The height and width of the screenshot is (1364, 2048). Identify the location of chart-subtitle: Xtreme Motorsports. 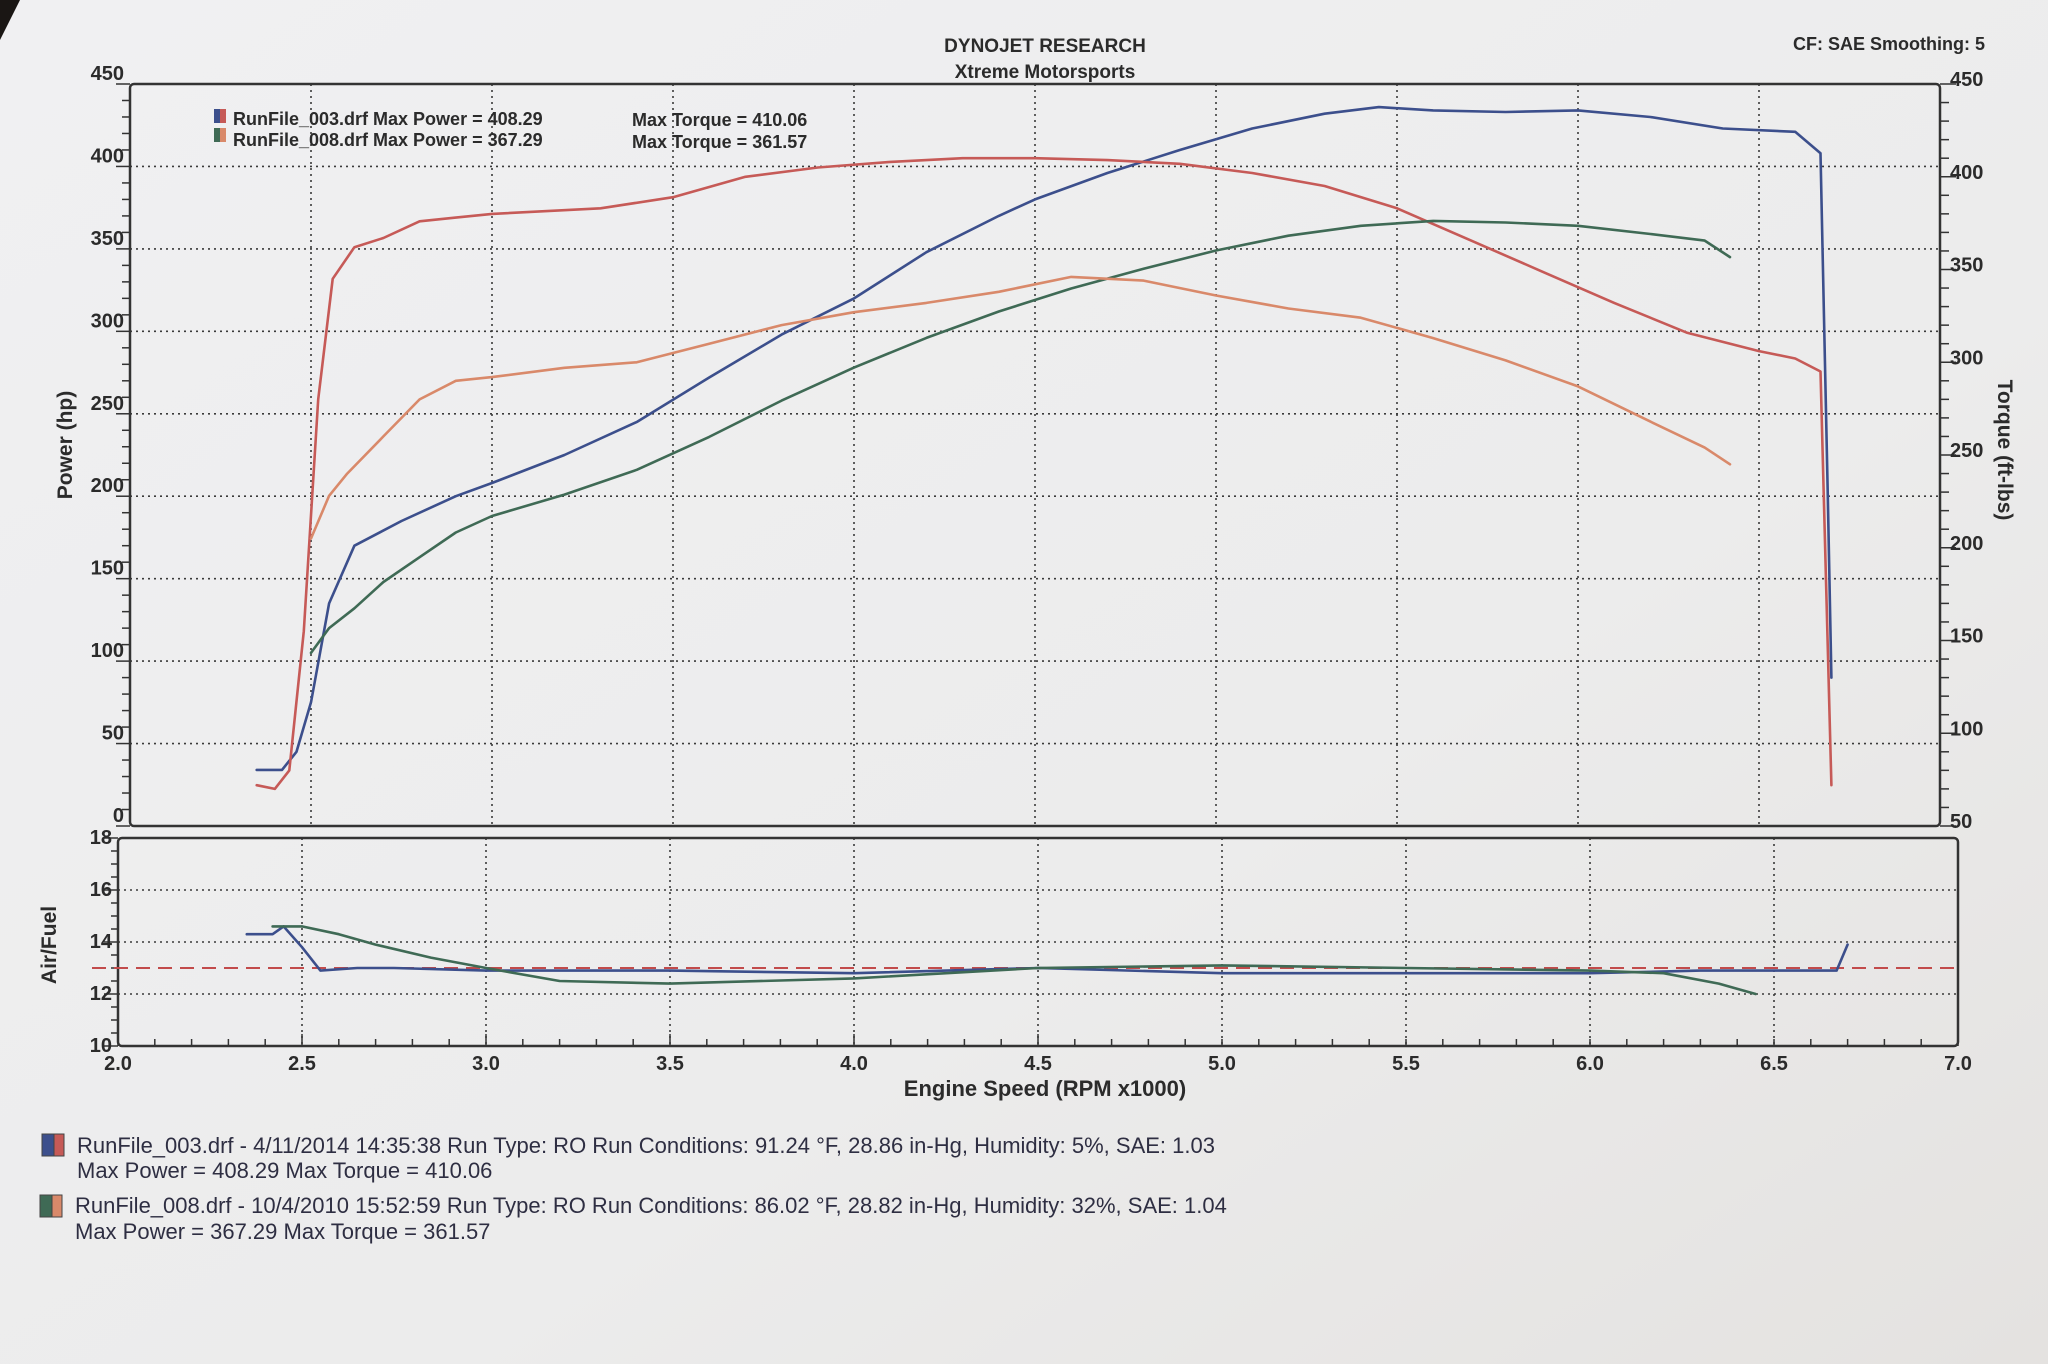
(1045, 72).